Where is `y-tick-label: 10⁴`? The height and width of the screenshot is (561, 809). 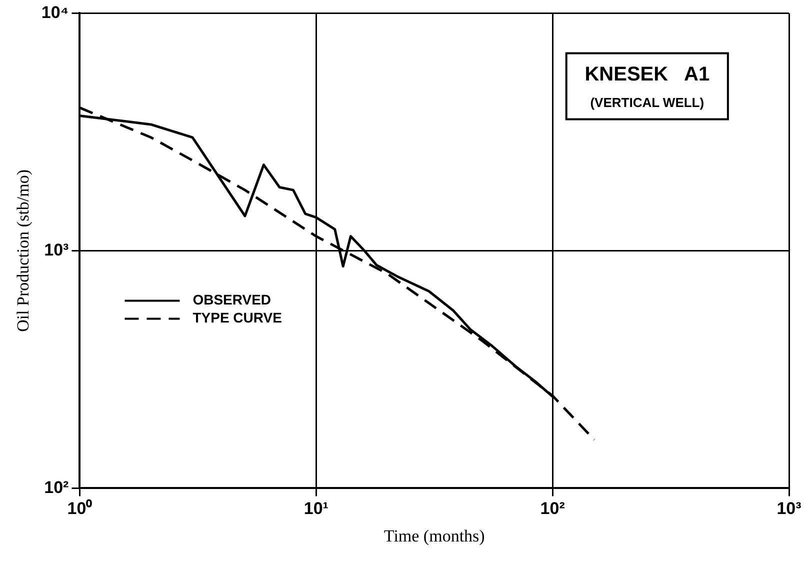
y-tick-label: 10⁴ is located at coordinates (55, 12).